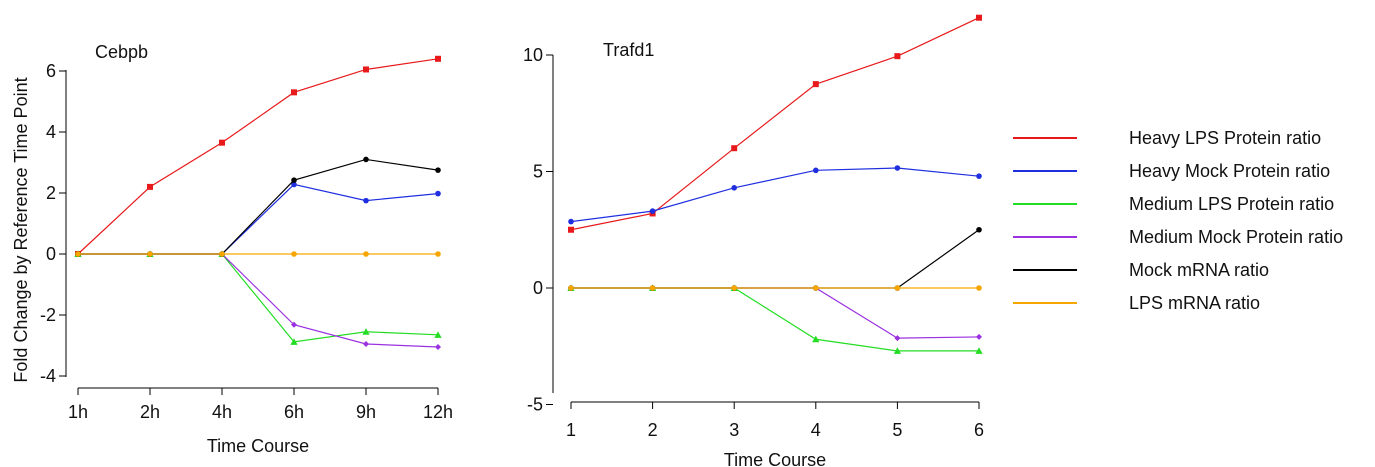 The width and height of the screenshot is (1375, 467). I want to click on legend-item: Heavy Mock Protein ratio, so click(1171, 171).